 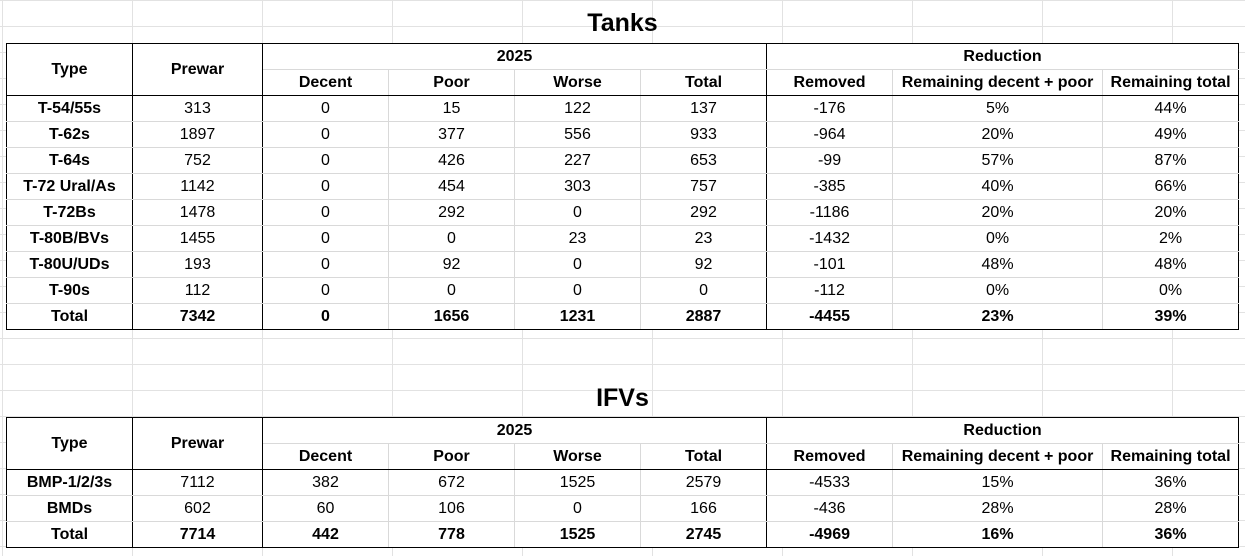 What do you see at coordinates (69, 290) in the screenshot?
I see `cell-type: T-90s` at bounding box center [69, 290].